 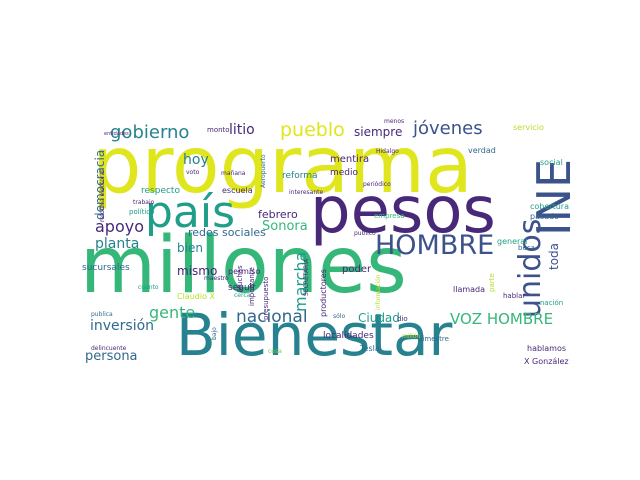 What do you see at coordinates (365, 233) in the screenshot?
I see `word-publico: publico` at bounding box center [365, 233].